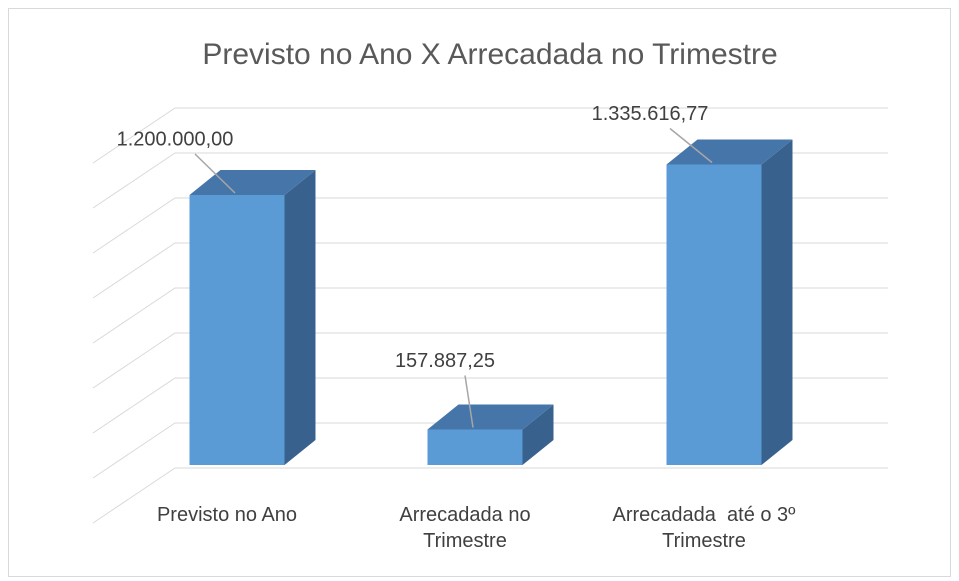  What do you see at coordinates (175, 139) in the screenshot?
I see `value-label: 1.200.000,00` at bounding box center [175, 139].